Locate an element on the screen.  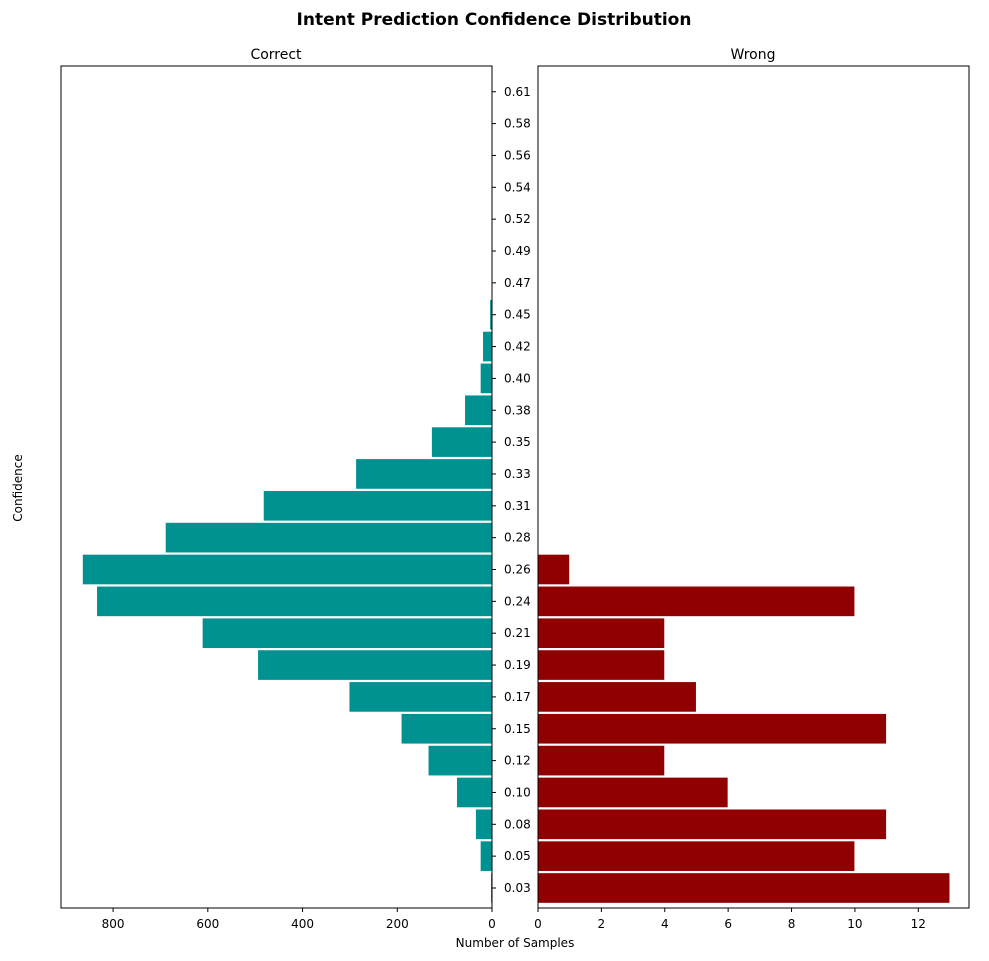
y-axis-label: Confidence is located at coordinates (18, 487).